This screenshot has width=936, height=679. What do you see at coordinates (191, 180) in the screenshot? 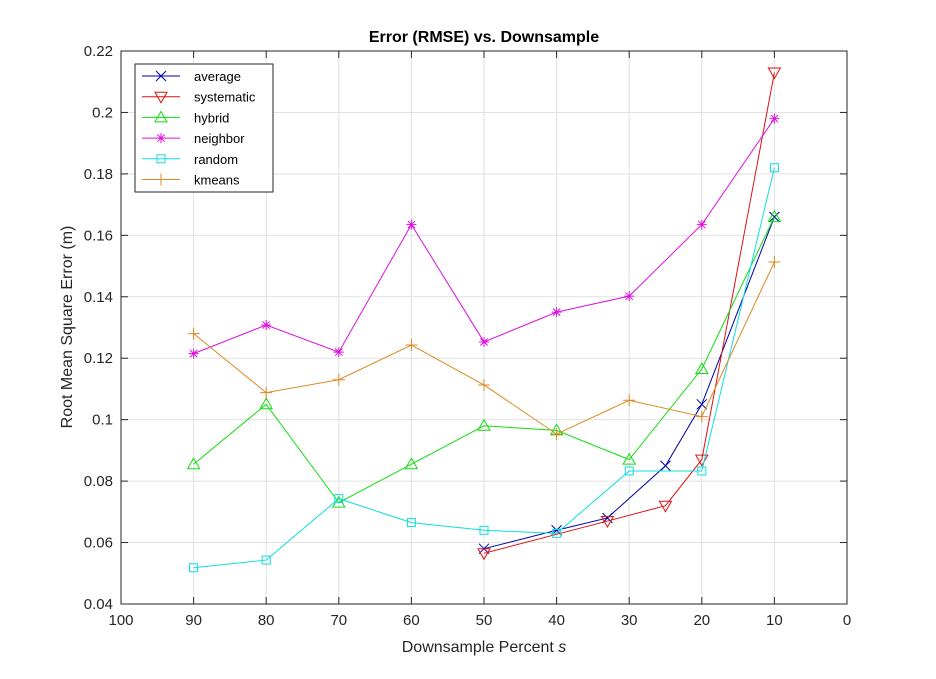
I see `legend-item-kmeans: kmeans` at bounding box center [191, 180].